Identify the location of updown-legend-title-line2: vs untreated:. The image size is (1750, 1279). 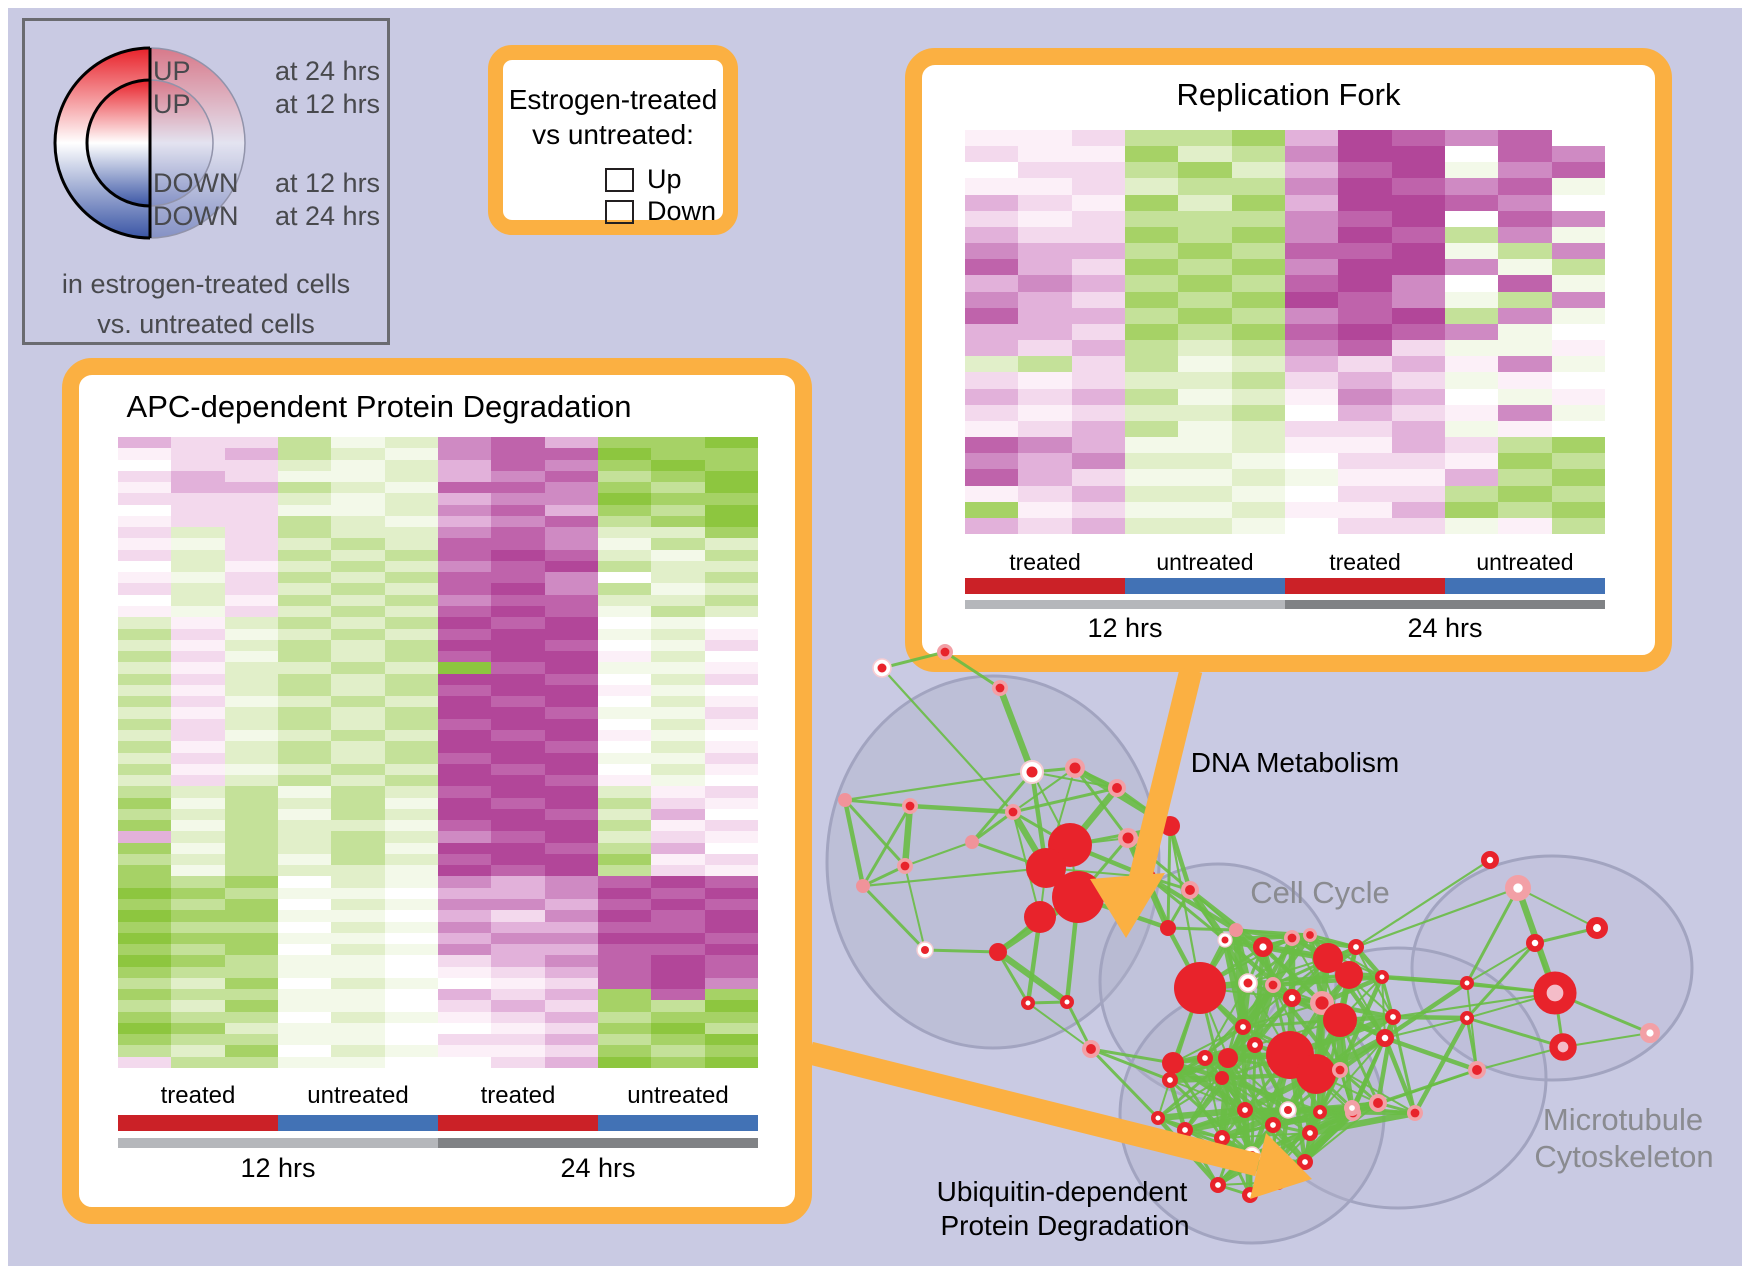
(613, 134).